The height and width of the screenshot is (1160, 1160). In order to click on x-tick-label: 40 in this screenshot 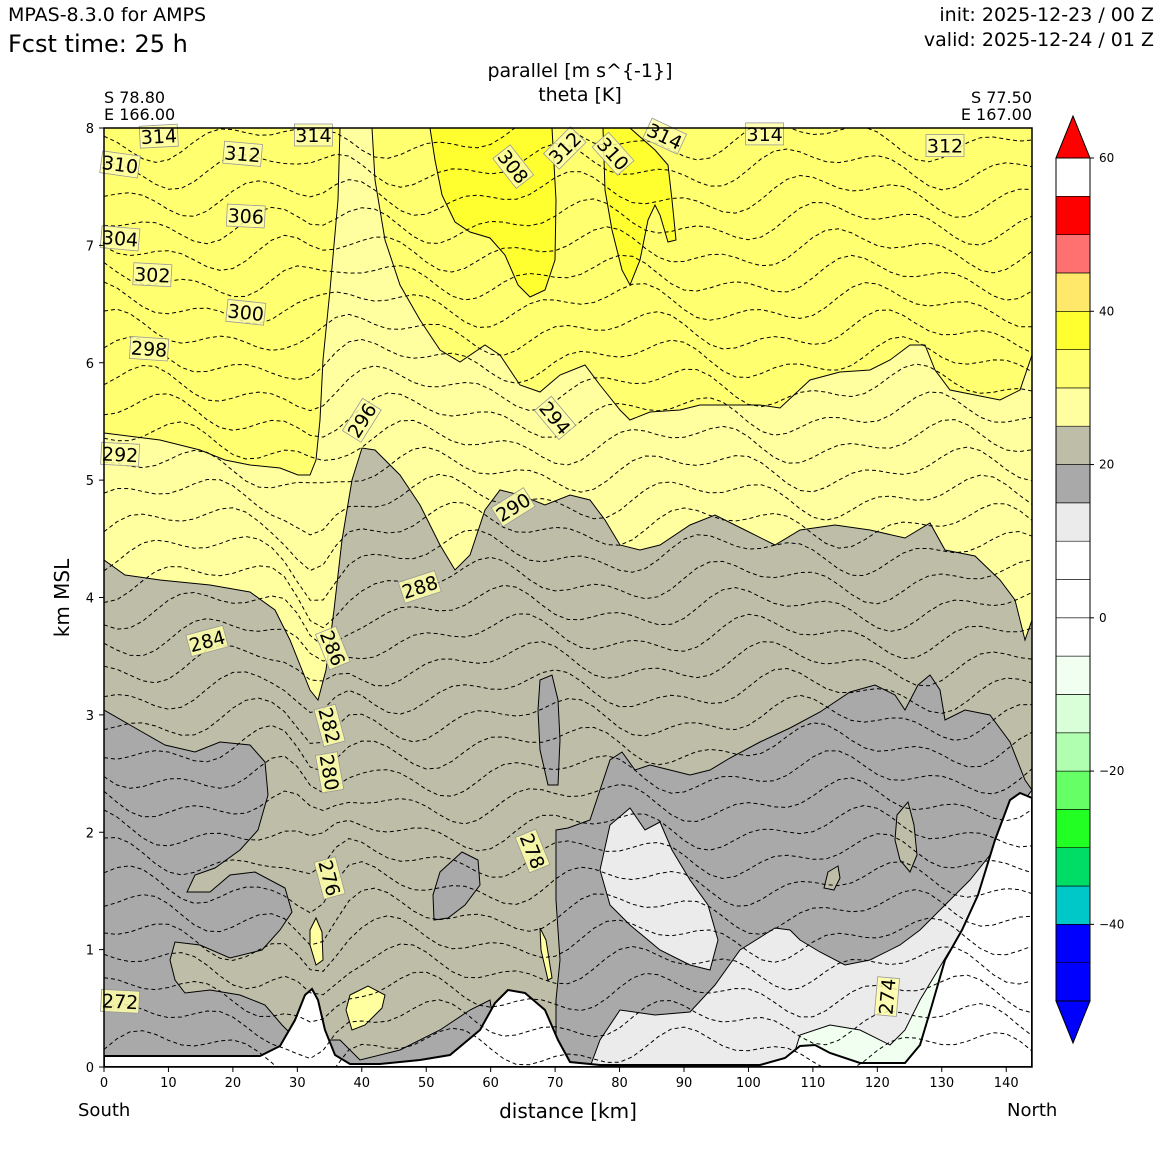, I will do `click(362, 1083)`.